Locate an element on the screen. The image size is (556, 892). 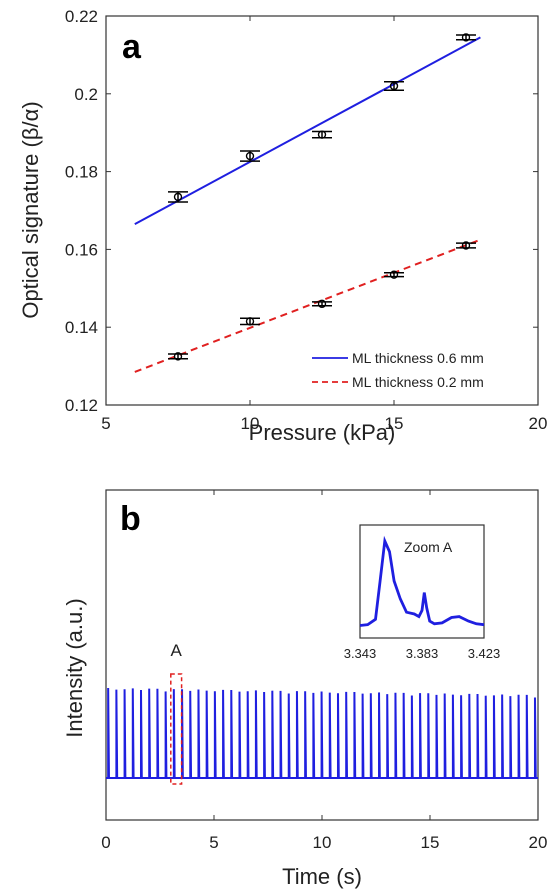
panel-b-y-axis-label: Intensity (a.u.) is located at coordinates (74, 667).